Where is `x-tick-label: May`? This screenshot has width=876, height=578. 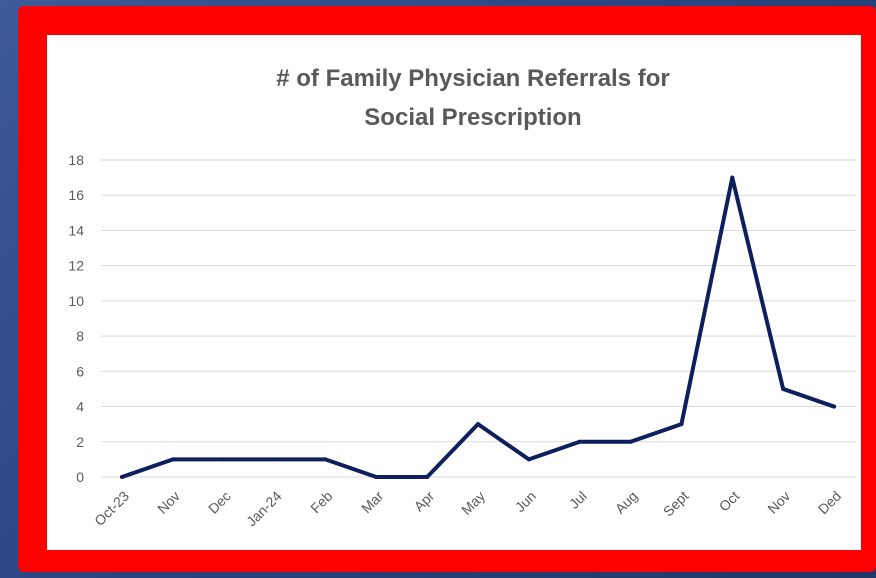
x-tick-label: May is located at coordinates (473, 503).